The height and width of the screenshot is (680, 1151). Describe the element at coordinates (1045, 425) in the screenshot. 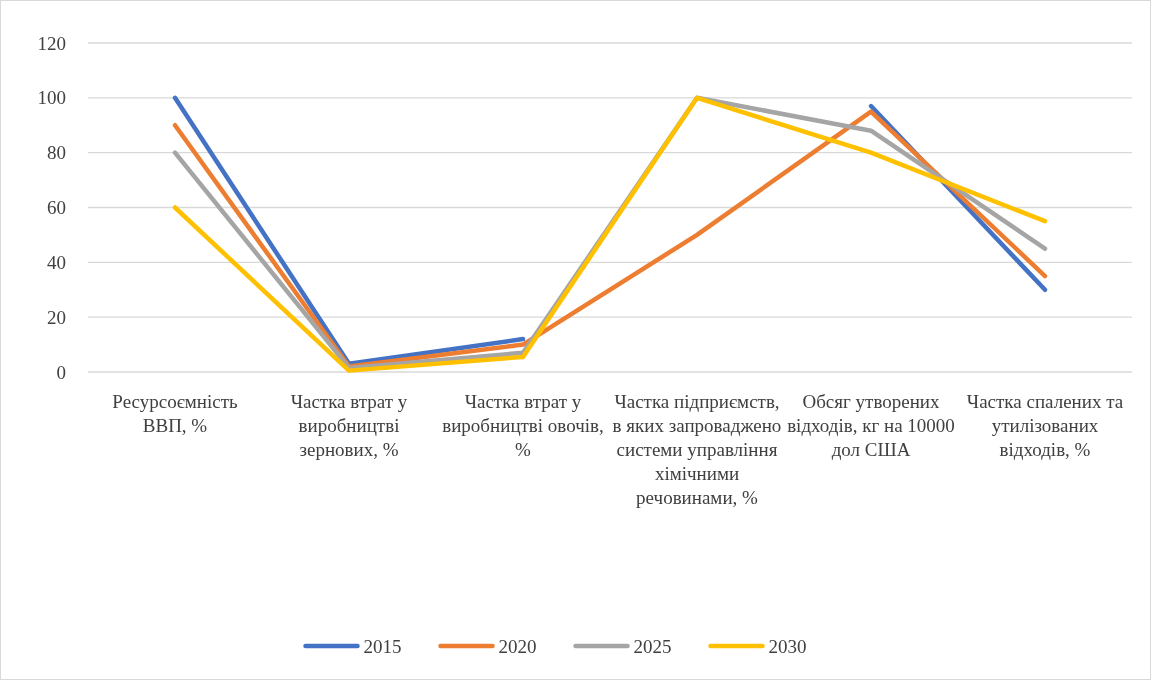

I see `x-tick-label: Частка спалених та утилізованих відходів, %` at that location.